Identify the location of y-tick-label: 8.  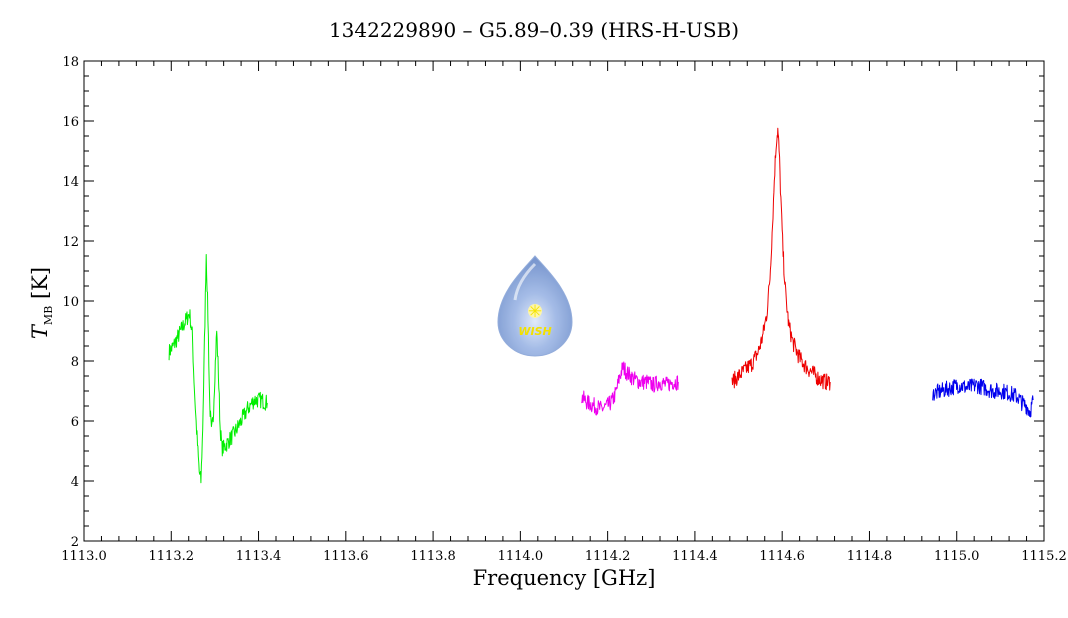
(75, 362).